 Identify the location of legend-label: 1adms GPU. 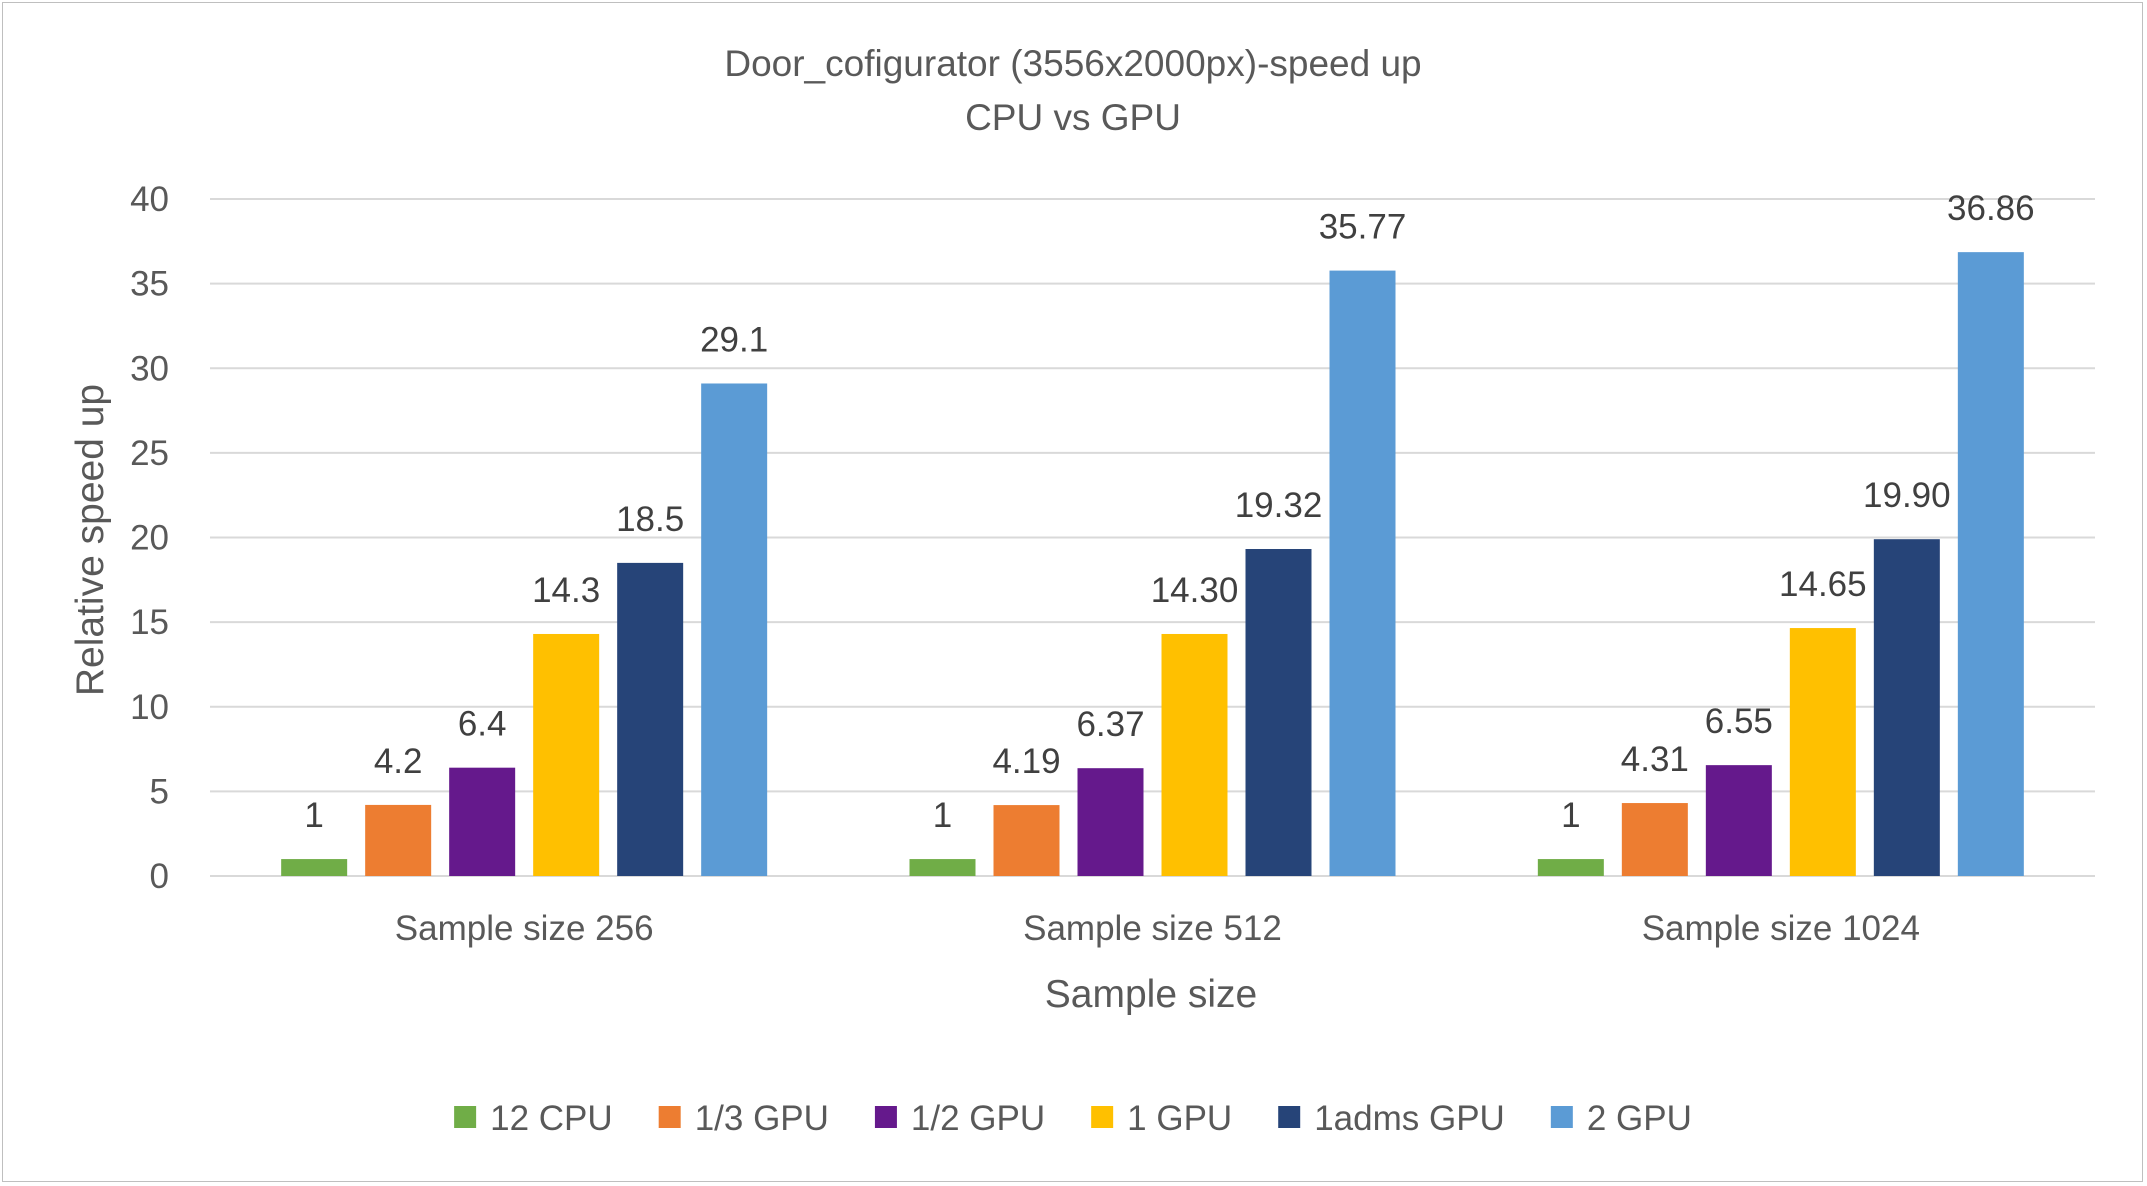
(1409, 1118).